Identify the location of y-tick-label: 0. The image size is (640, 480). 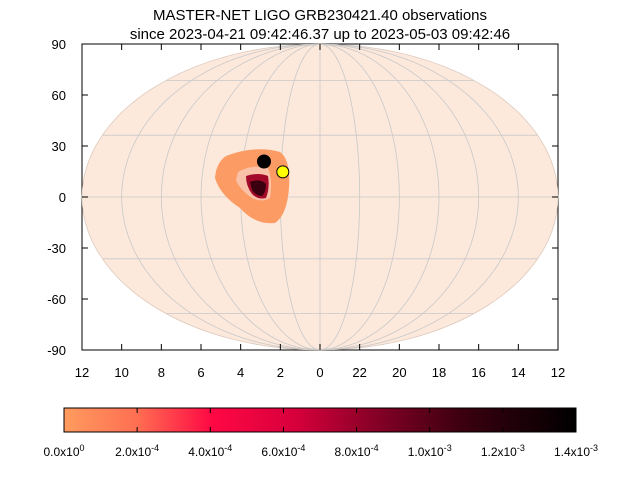
(62, 197).